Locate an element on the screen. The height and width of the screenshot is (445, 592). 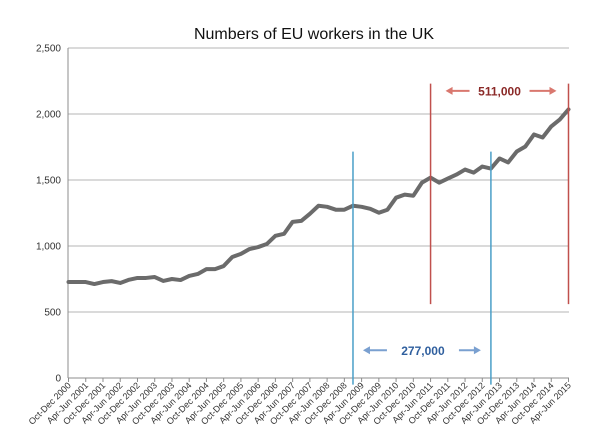
y-tick-label: 2,000 is located at coordinates (48, 115).